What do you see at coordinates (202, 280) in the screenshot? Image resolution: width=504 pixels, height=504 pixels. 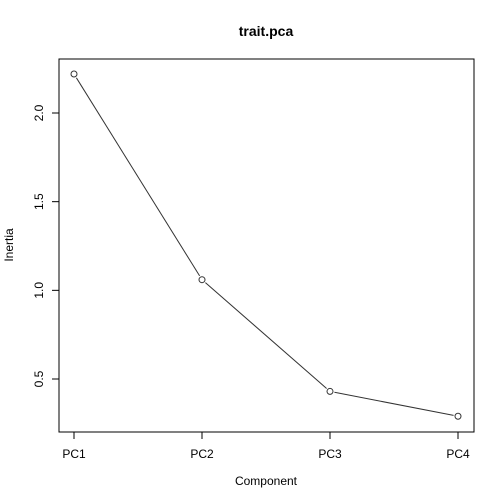 I see `data-point-pc2` at bounding box center [202, 280].